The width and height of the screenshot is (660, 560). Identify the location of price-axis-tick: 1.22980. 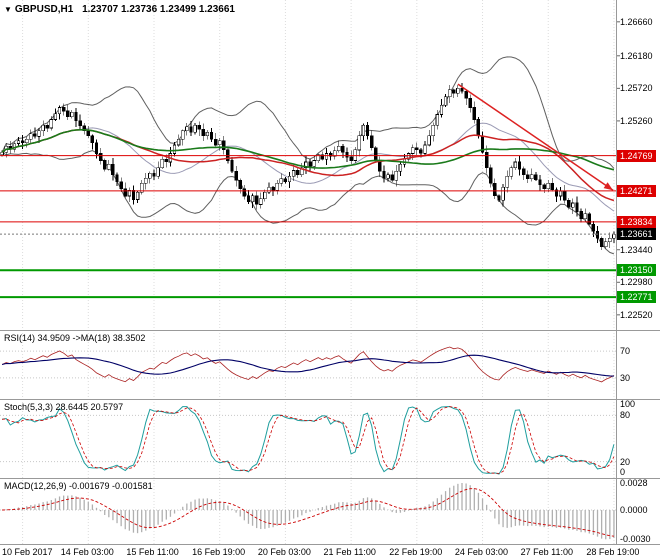
(636, 282).